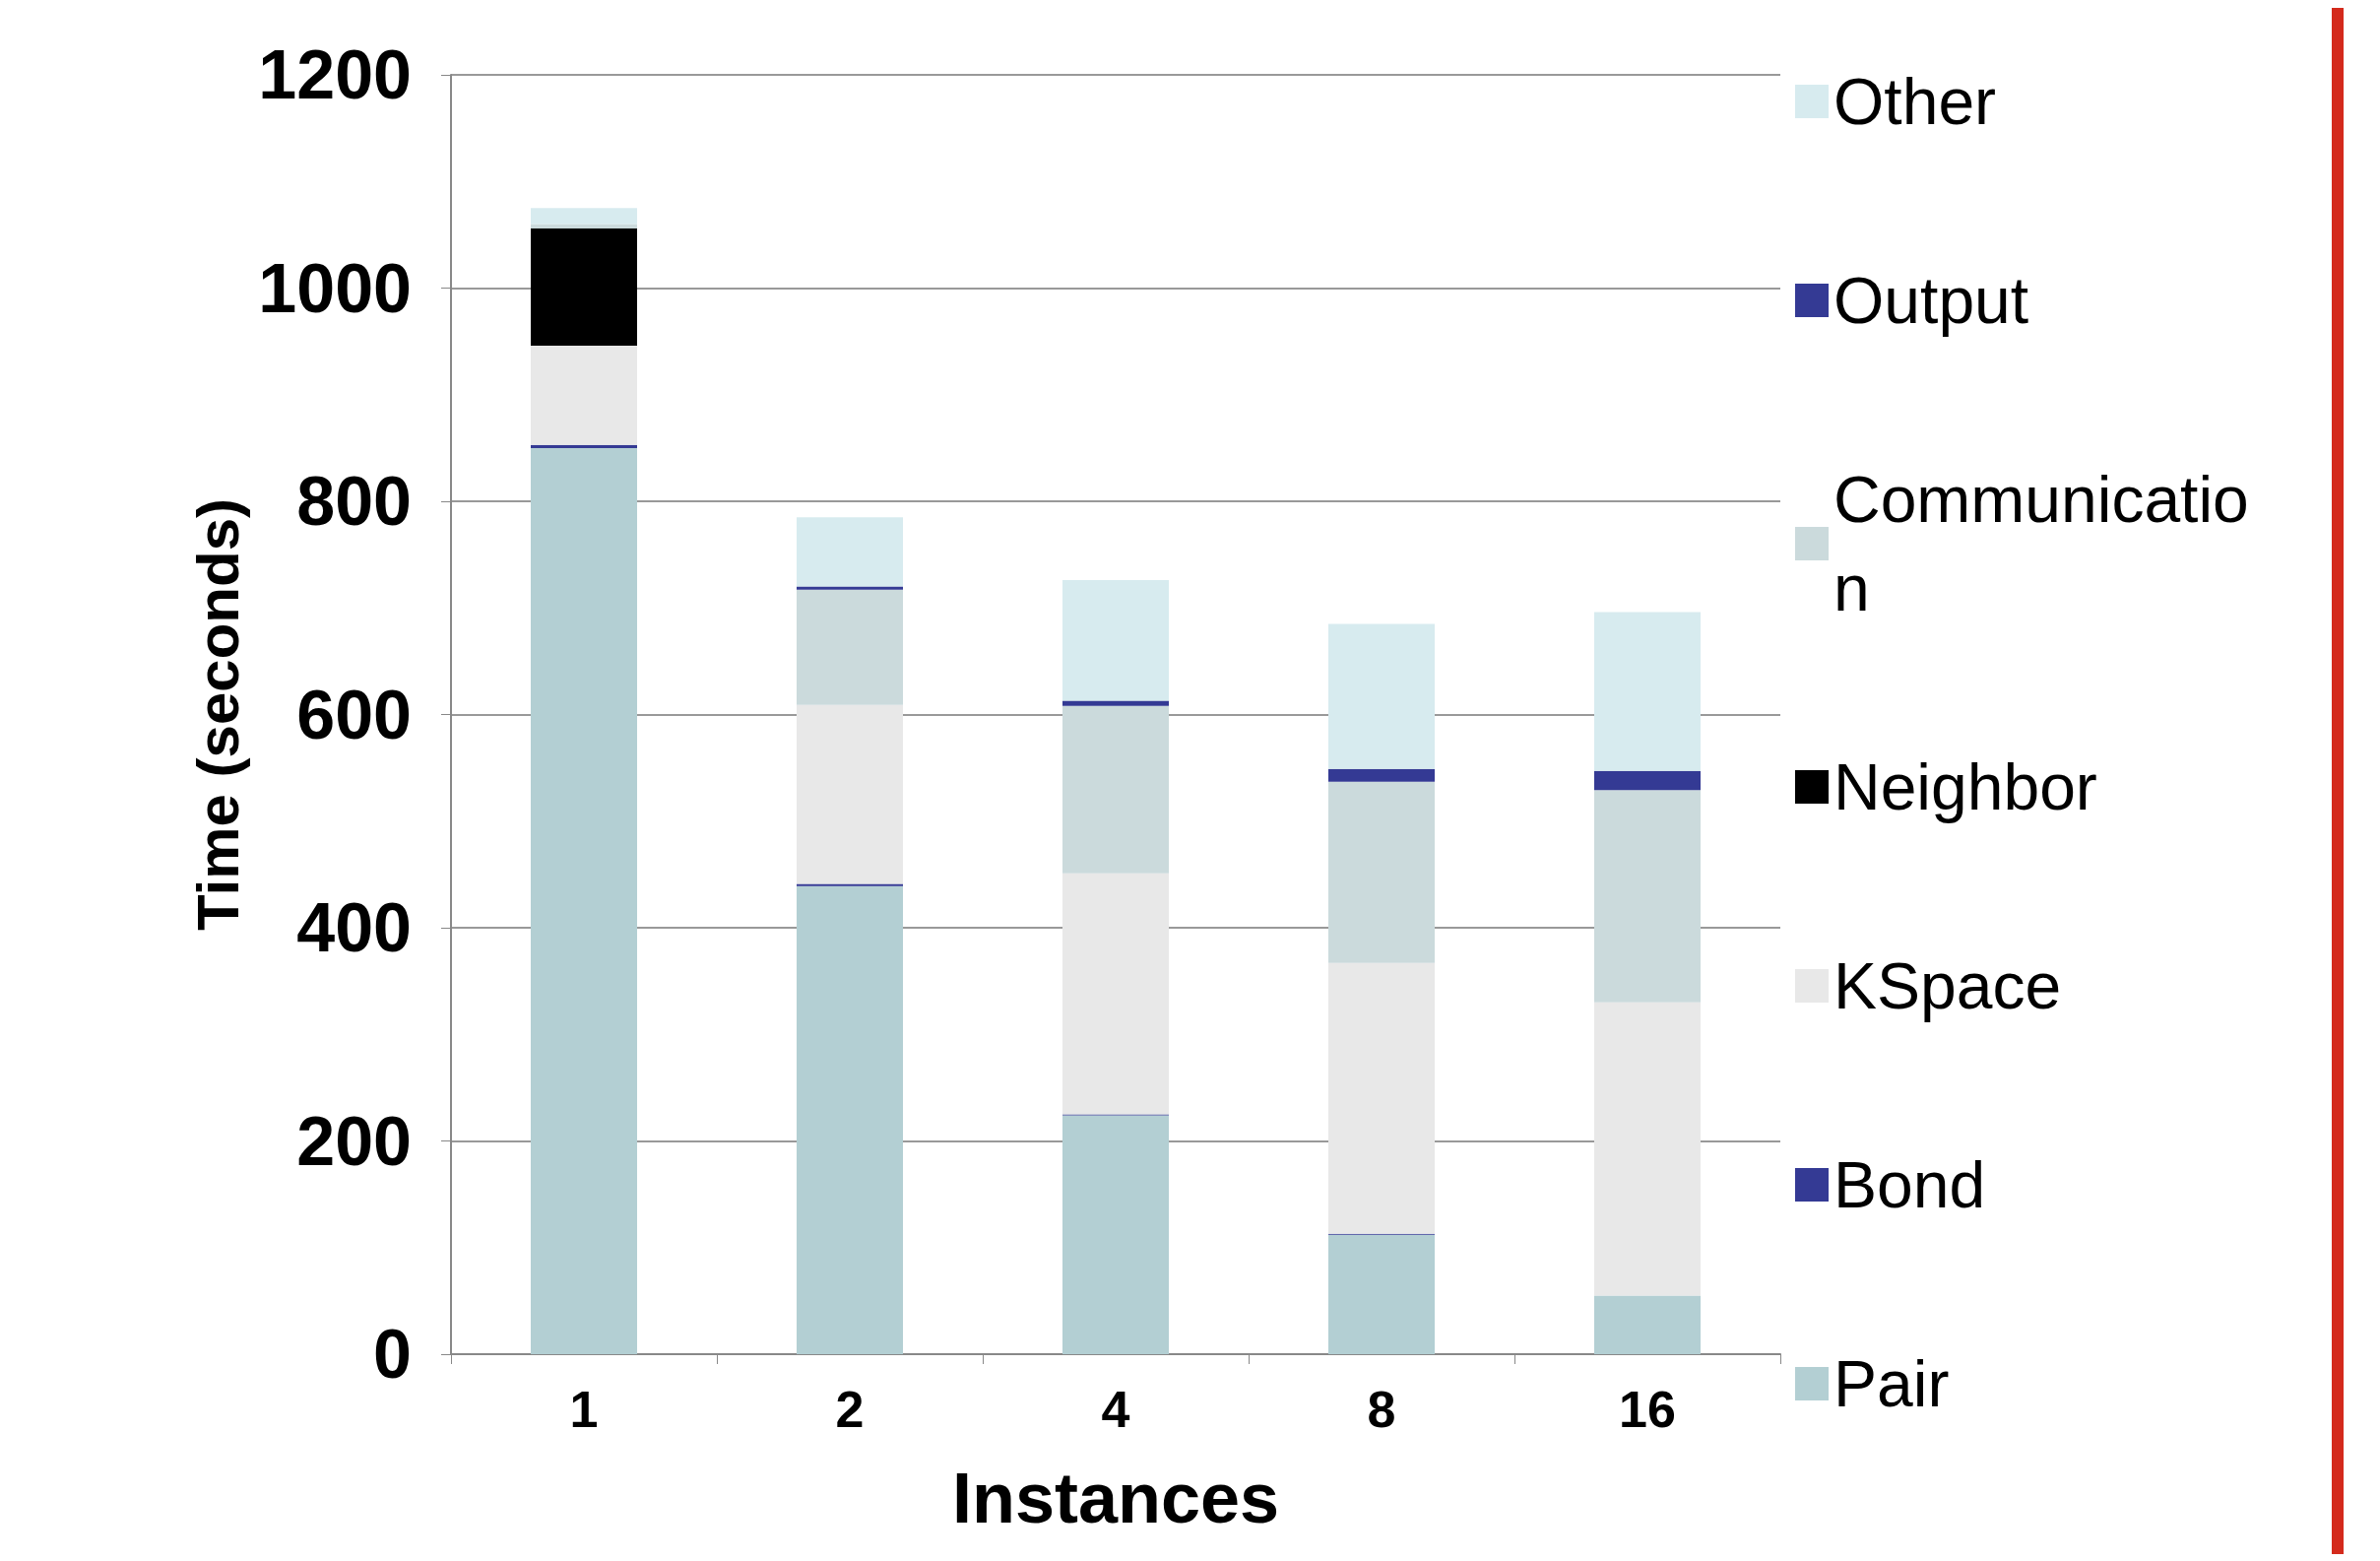  I want to click on legend-label: KSpace, so click(1947, 985).